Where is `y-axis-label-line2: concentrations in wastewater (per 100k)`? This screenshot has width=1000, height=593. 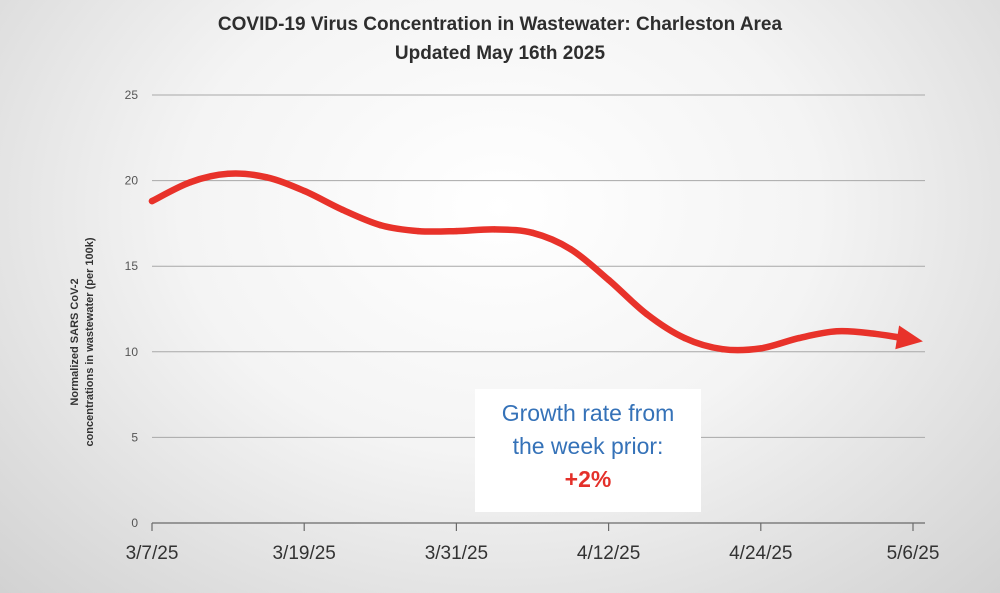 y-axis-label-line2: concentrations in wastewater (per 100k) is located at coordinates (90, 341).